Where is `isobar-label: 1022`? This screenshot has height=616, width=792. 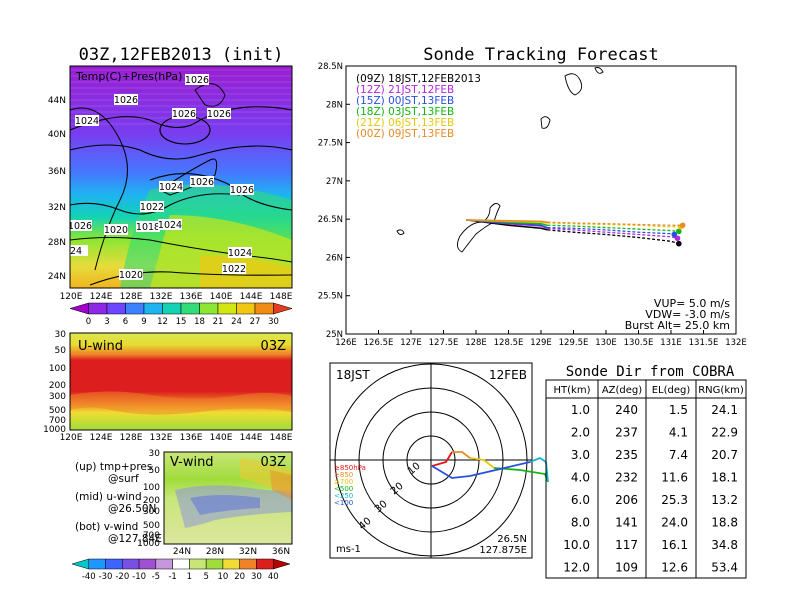 isobar-label: 1022 is located at coordinates (234, 269).